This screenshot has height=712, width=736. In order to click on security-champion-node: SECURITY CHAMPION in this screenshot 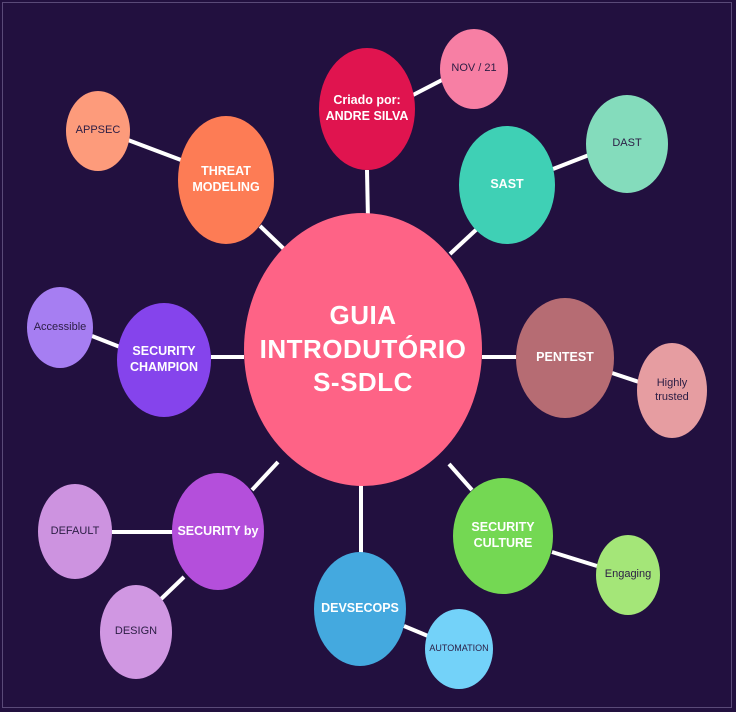, I will do `click(164, 360)`.